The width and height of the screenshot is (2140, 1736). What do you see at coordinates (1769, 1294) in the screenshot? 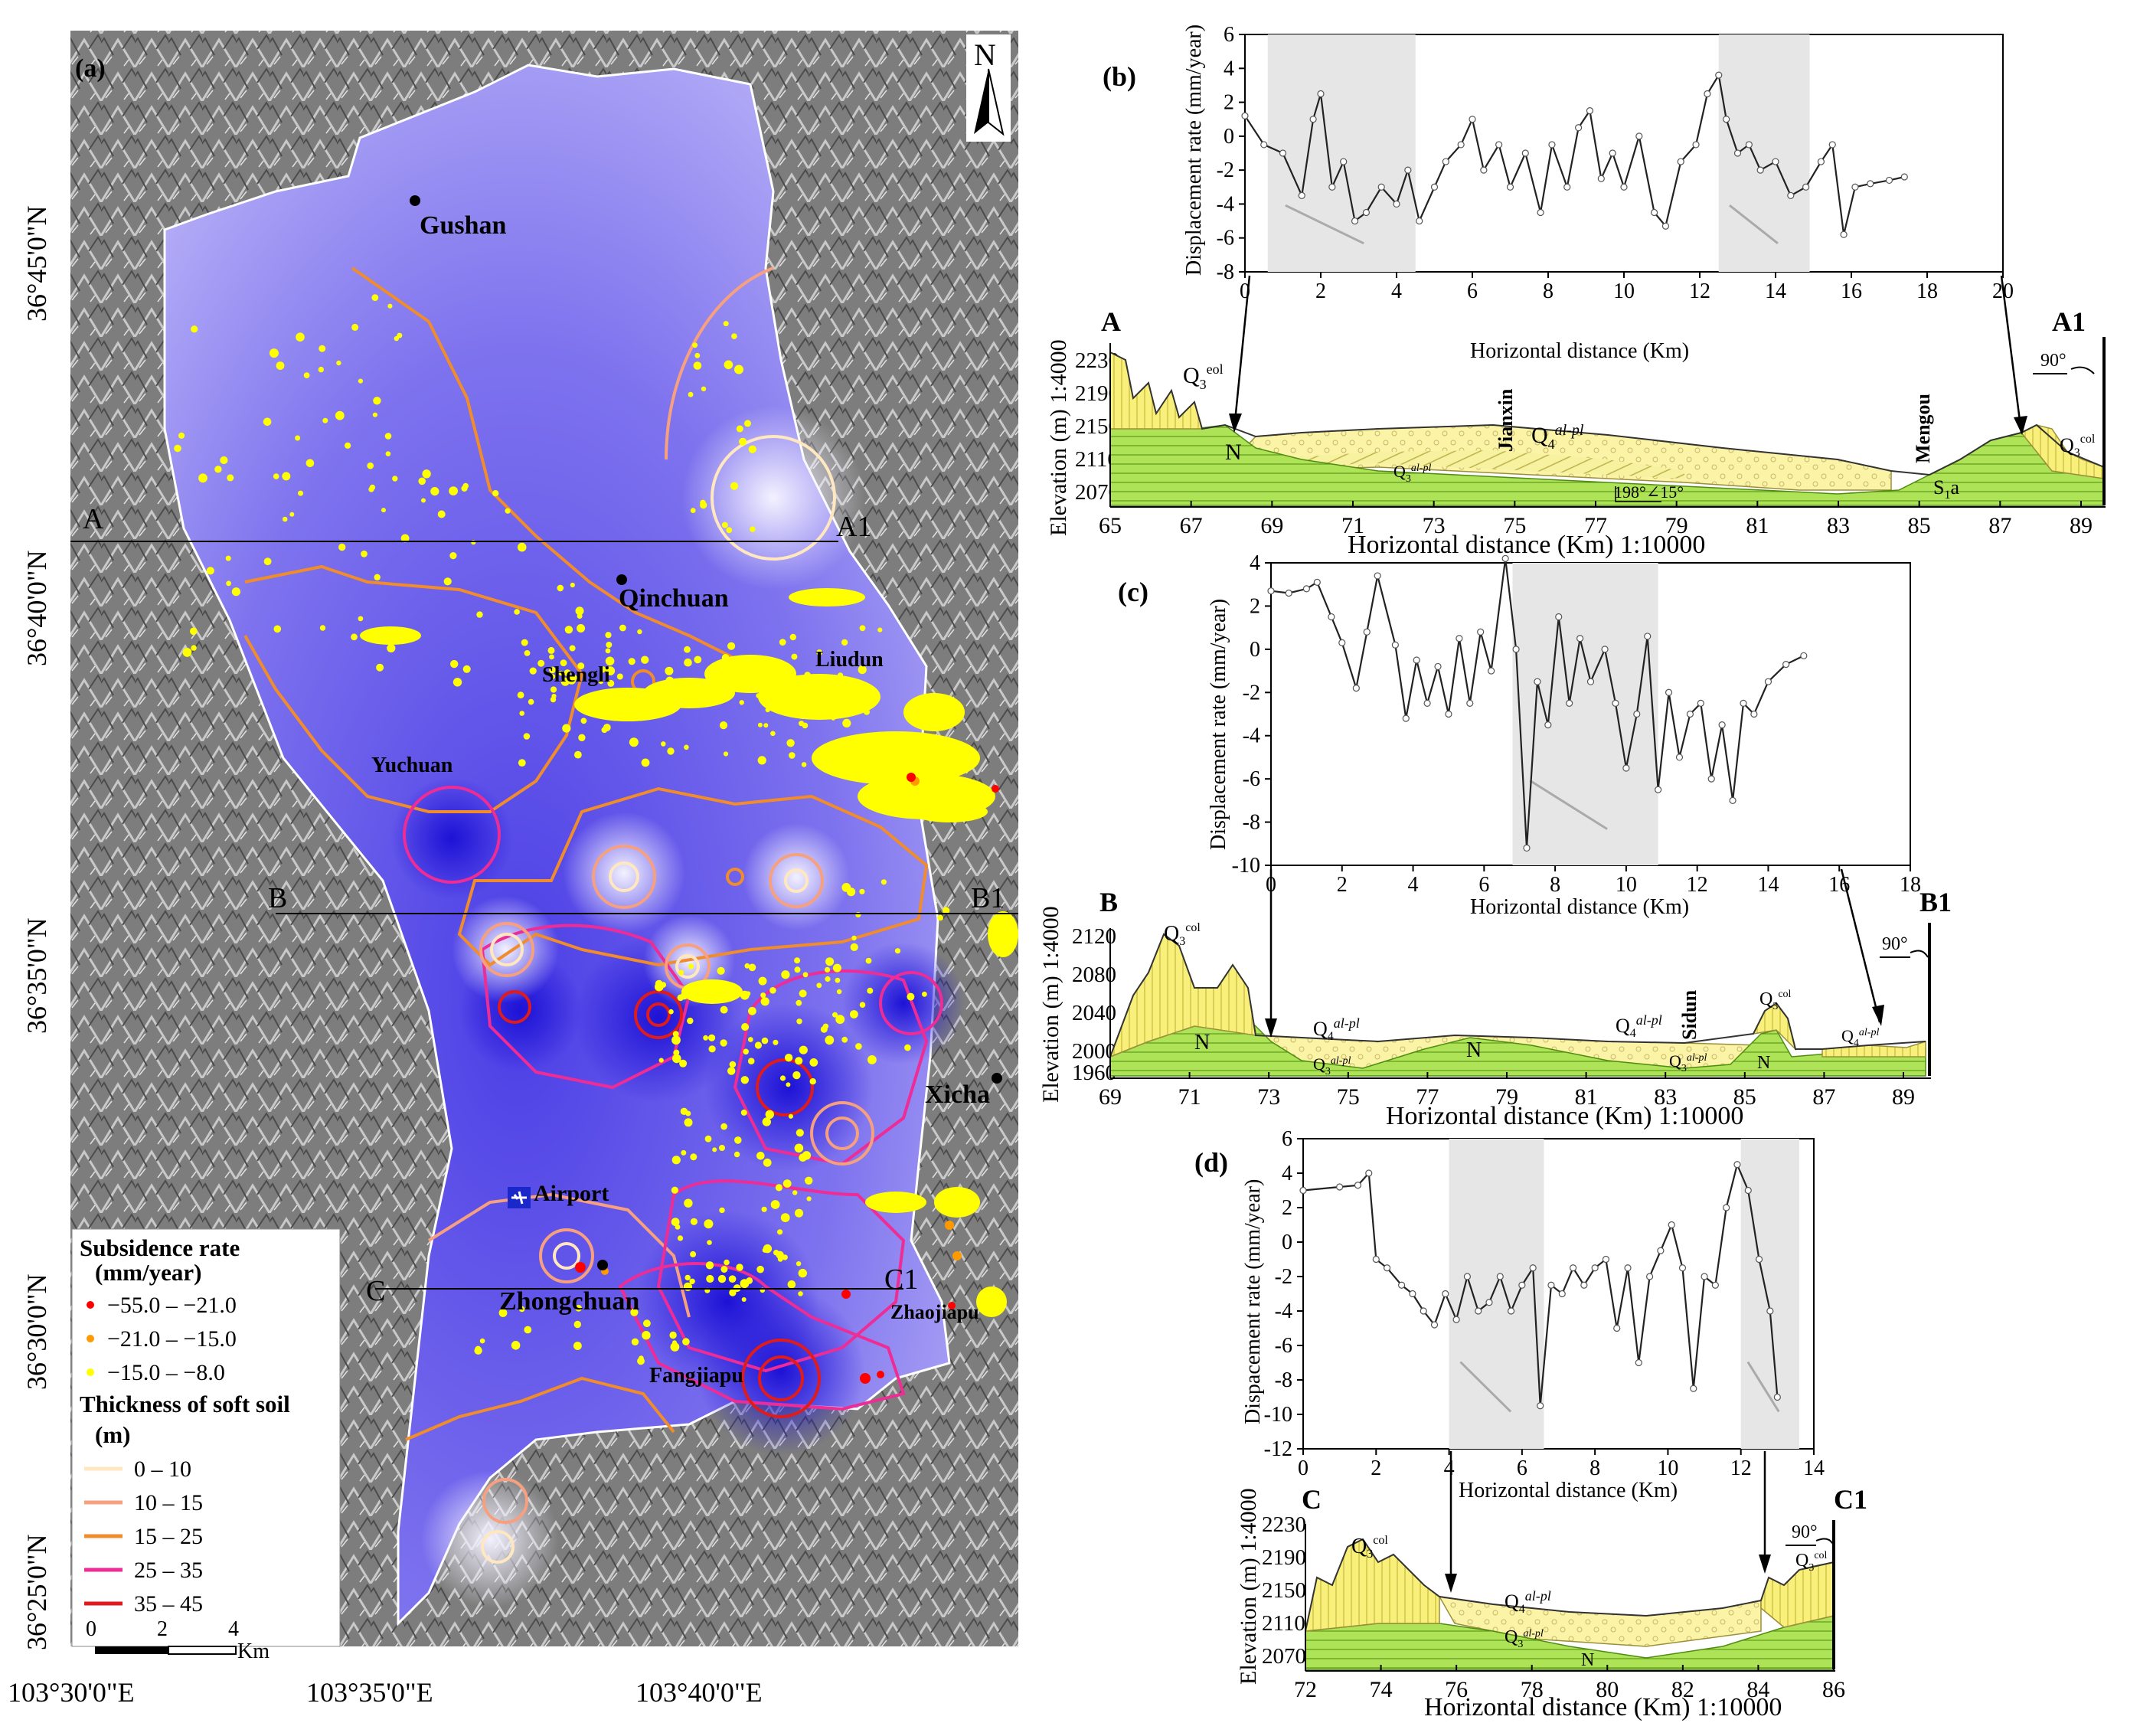
I see `shaded-range` at bounding box center [1769, 1294].